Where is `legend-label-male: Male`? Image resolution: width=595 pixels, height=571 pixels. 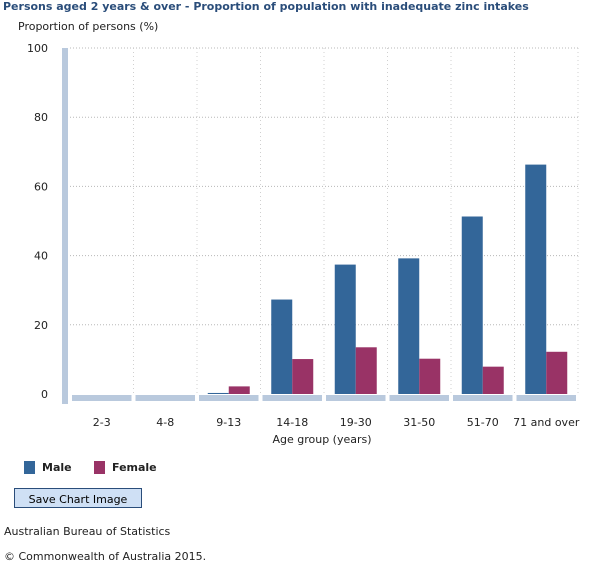
legend-label-male: Male is located at coordinates (57, 467).